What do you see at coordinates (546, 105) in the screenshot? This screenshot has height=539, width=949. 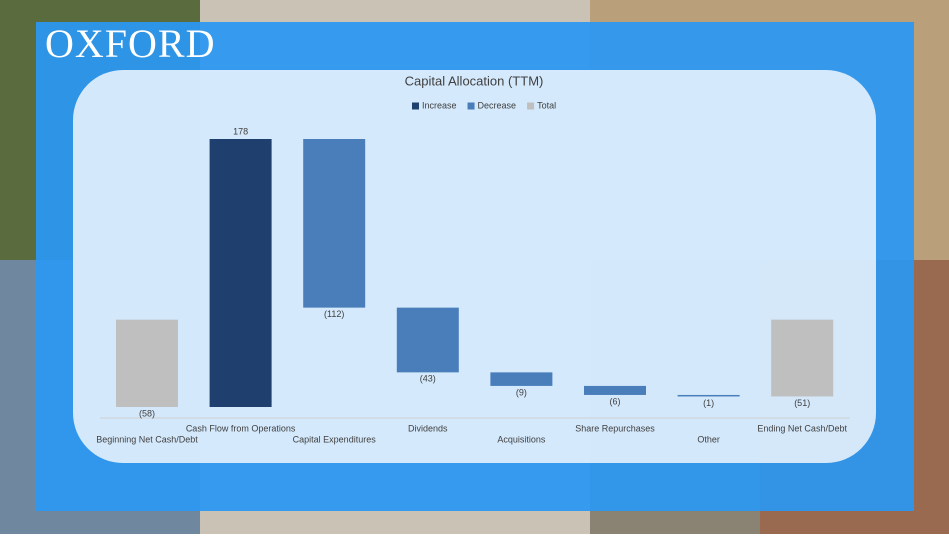 I see `legend-label: Total` at bounding box center [546, 105].